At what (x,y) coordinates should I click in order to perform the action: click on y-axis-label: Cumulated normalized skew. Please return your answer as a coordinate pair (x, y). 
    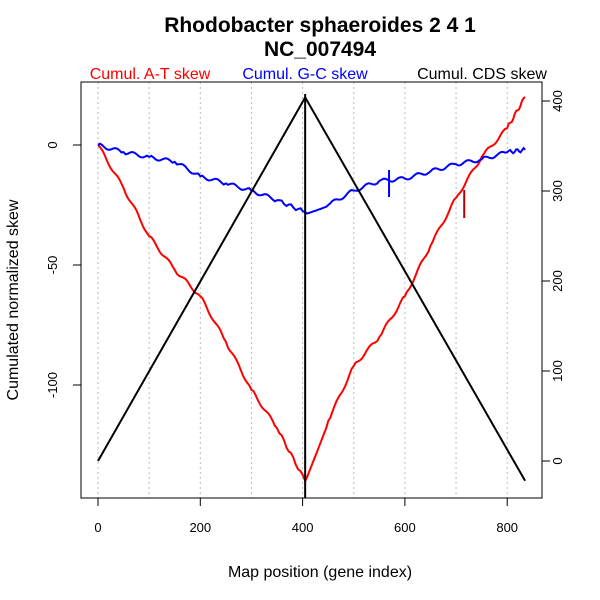
    Looking at the image, I should click on (13, 299).